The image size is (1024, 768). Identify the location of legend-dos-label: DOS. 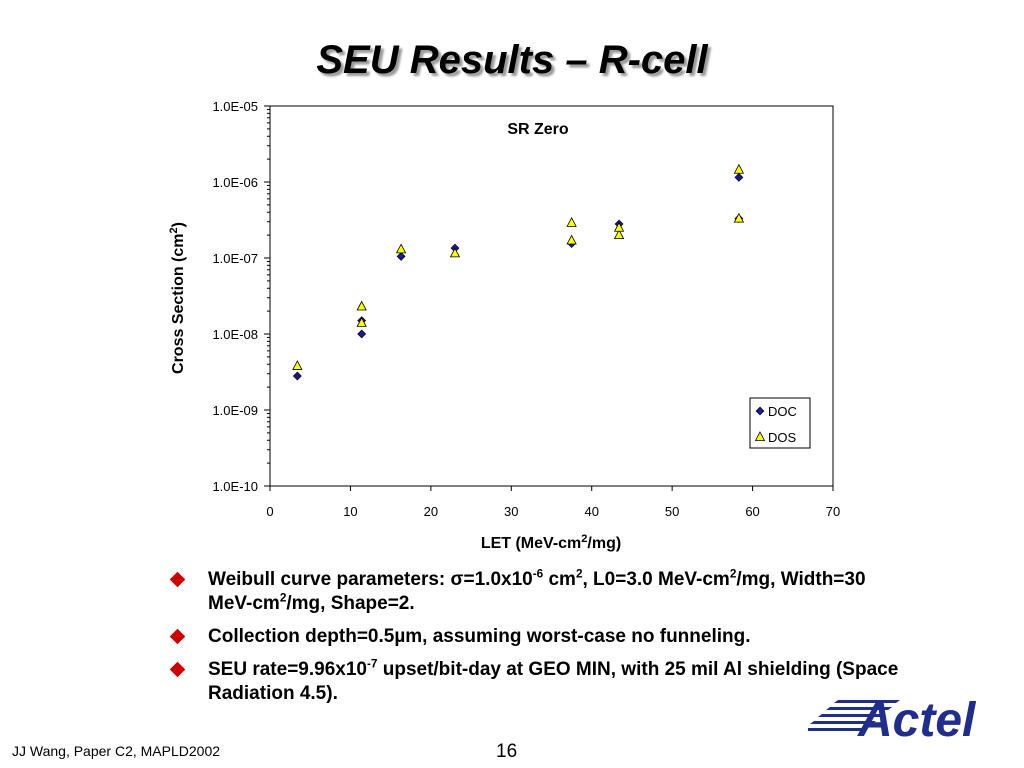
(782, 437).